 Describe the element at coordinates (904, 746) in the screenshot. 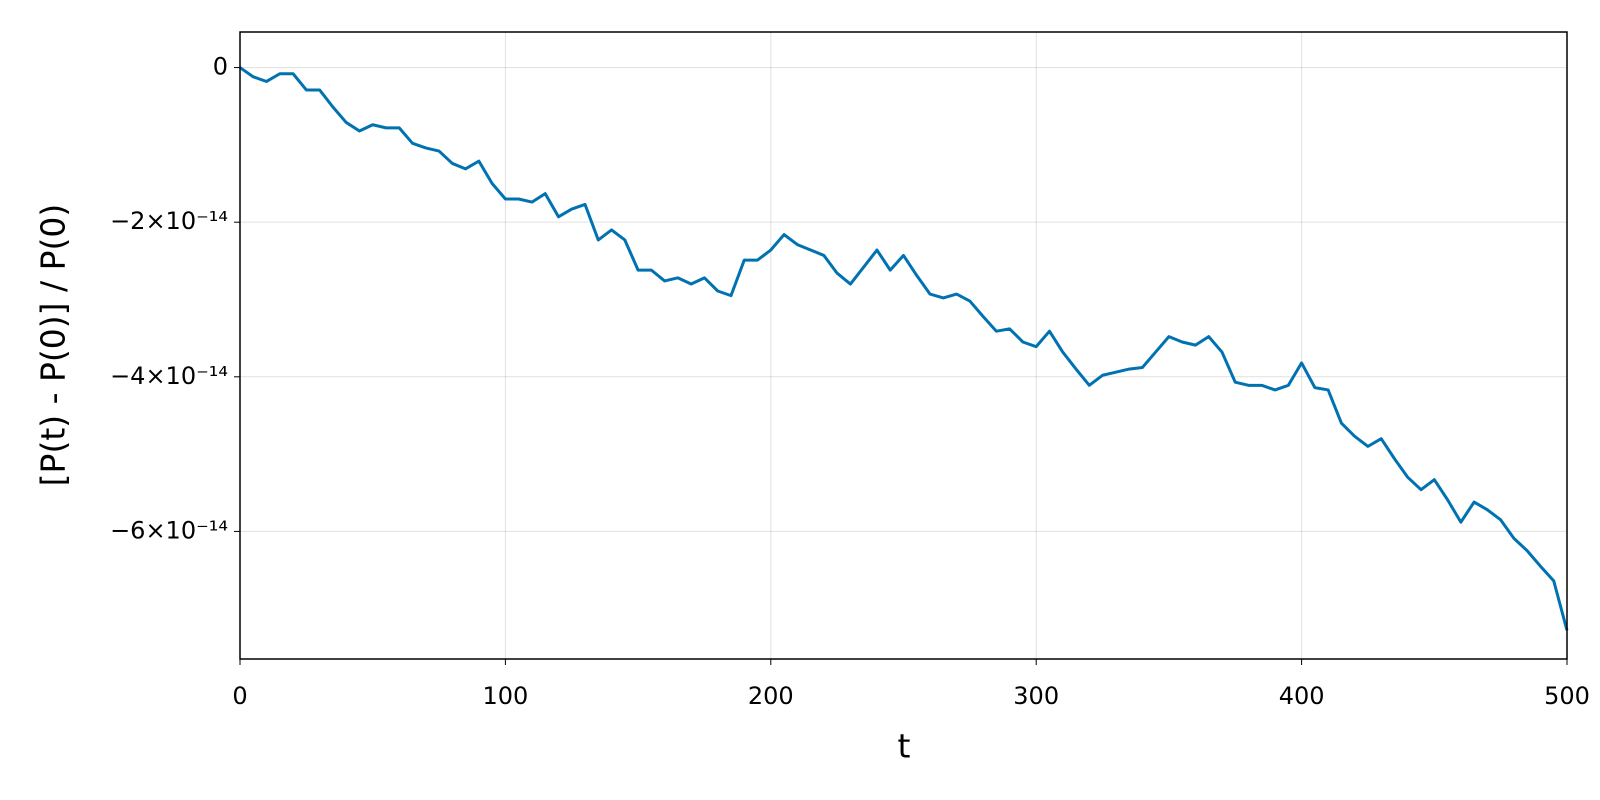

I see `x-axis-label: t` at that location.